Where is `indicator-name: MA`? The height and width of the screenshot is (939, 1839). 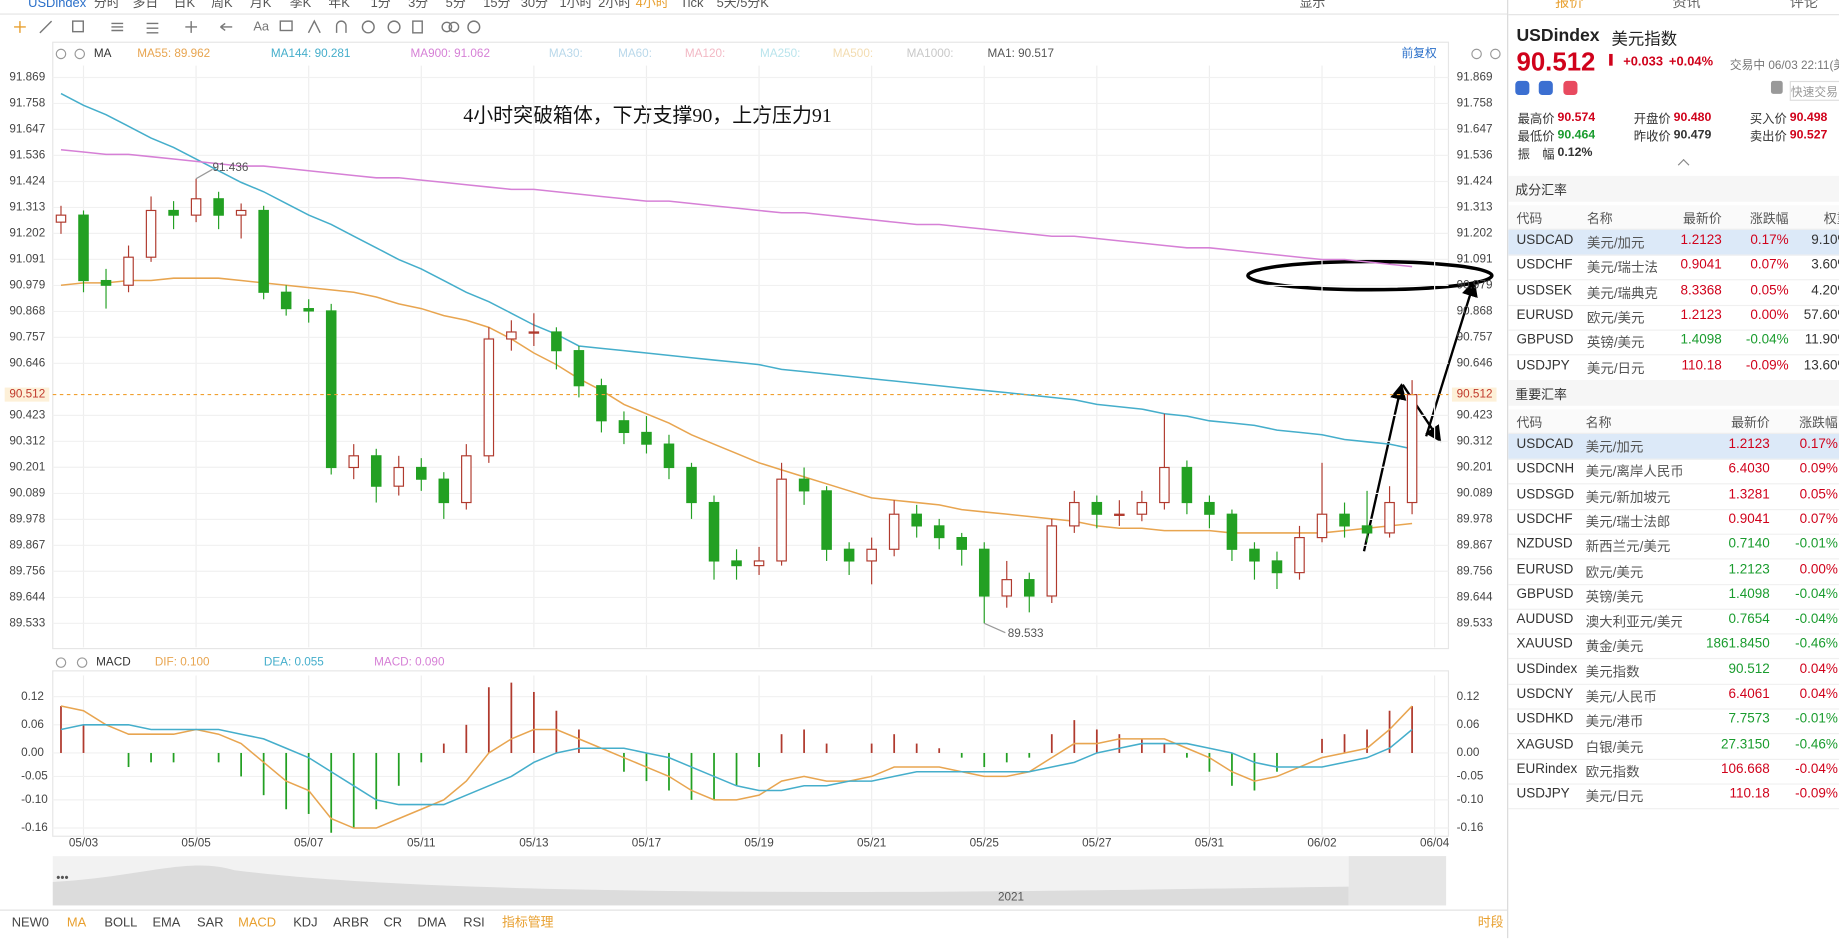 indicator-name: MA is located at coordinates (103, 53).